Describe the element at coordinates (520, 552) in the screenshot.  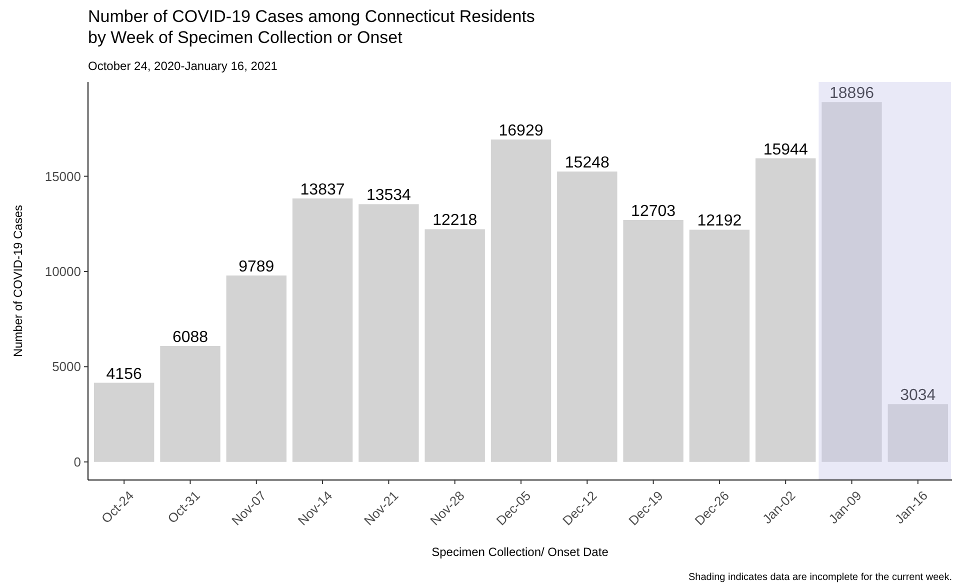
I see `x-axis-title: Specimen Collection/ Onset Date` at that location.